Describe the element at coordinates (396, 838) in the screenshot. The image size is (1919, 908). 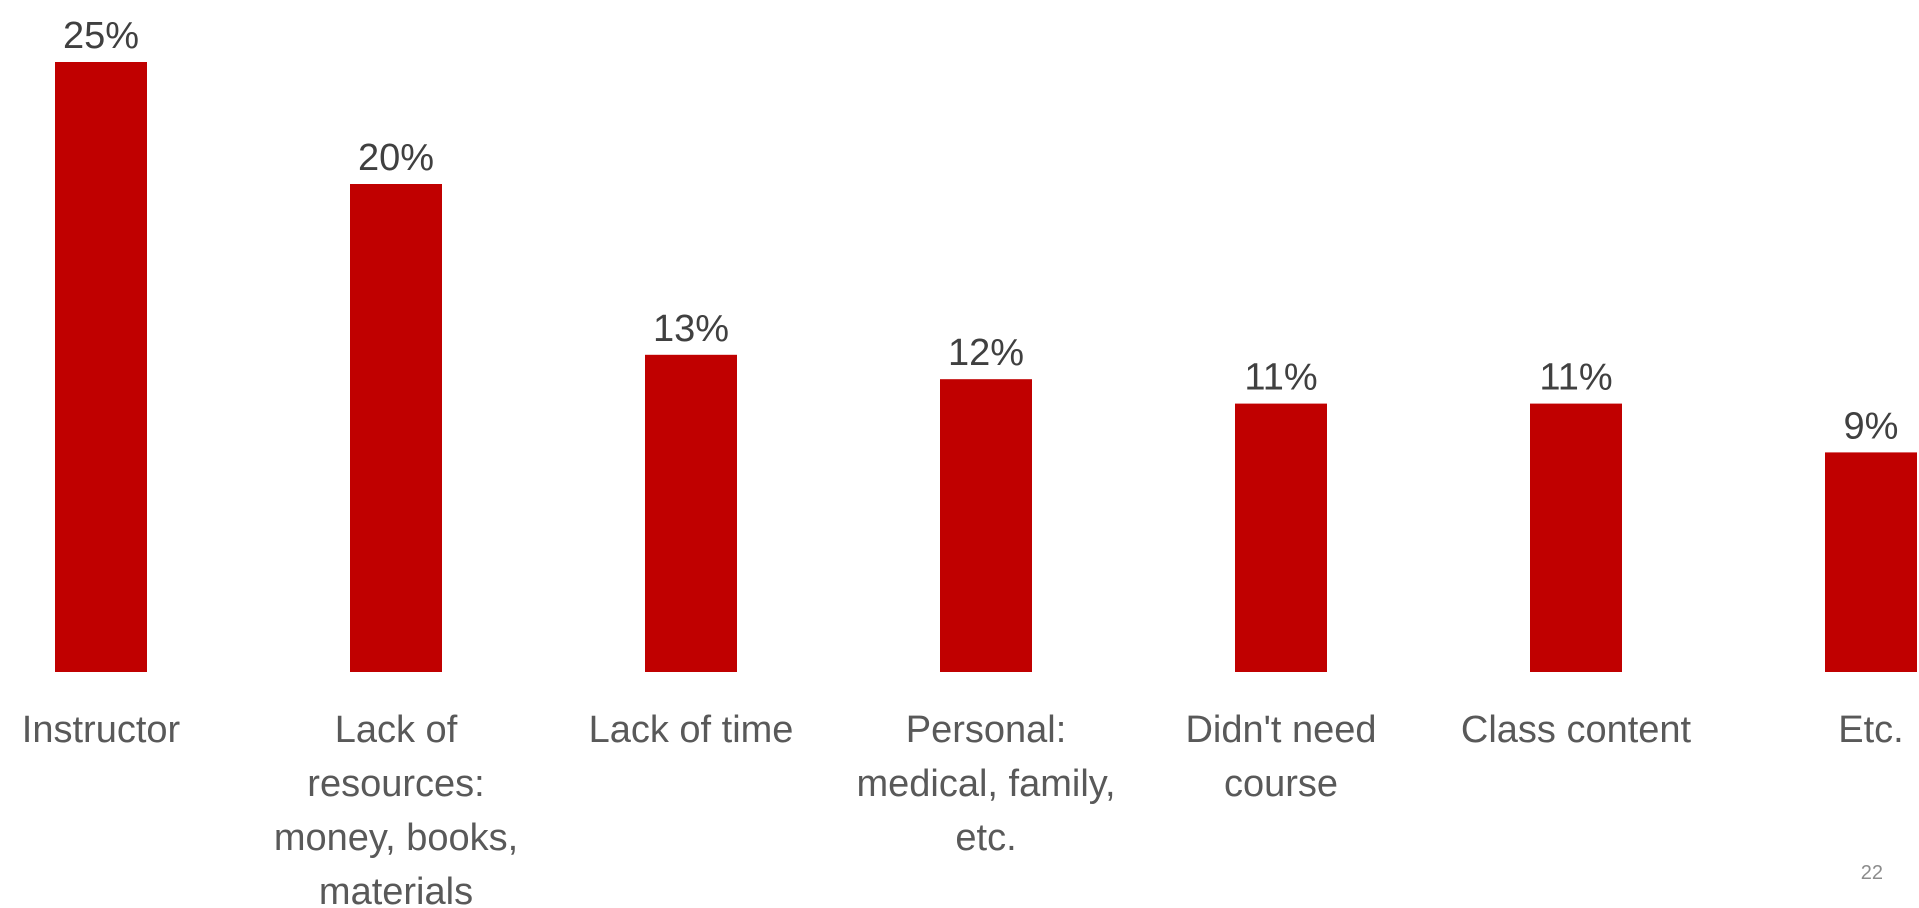
I see `category-label-line: money, books,` at that location.